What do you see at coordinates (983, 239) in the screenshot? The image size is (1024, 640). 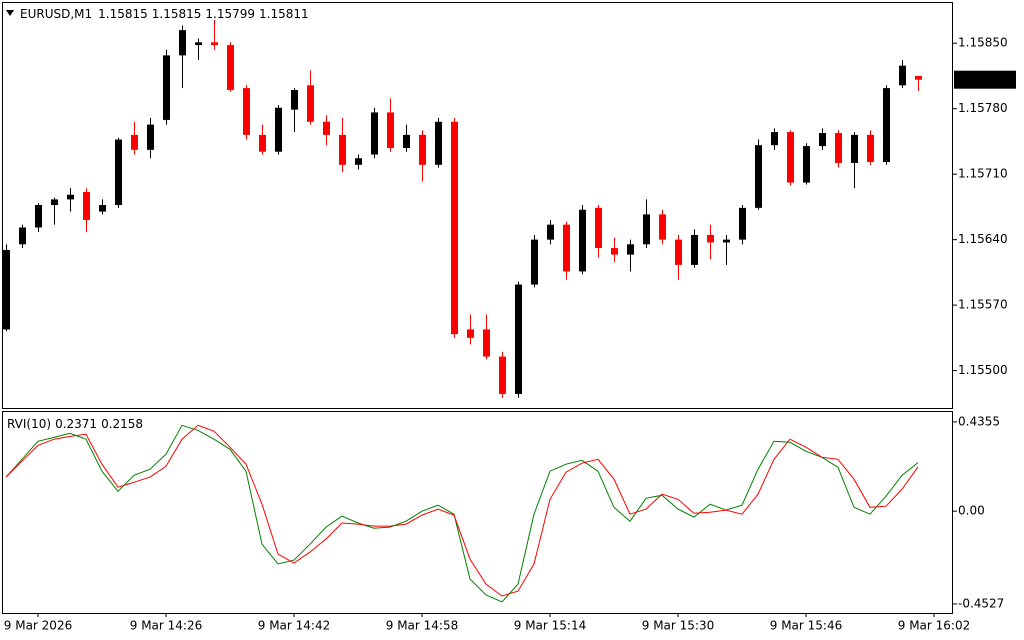 I see `y-tick-label: 1.15640` at bounding box center [983, 239].